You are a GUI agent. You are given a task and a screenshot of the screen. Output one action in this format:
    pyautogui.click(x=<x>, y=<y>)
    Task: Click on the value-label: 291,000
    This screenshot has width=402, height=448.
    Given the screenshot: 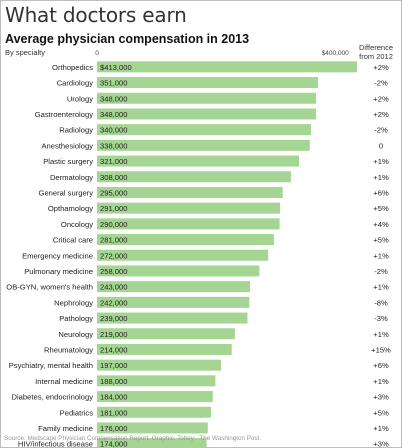 What is the action you would take?
    pyautogui.click(x=113, y=208)
    